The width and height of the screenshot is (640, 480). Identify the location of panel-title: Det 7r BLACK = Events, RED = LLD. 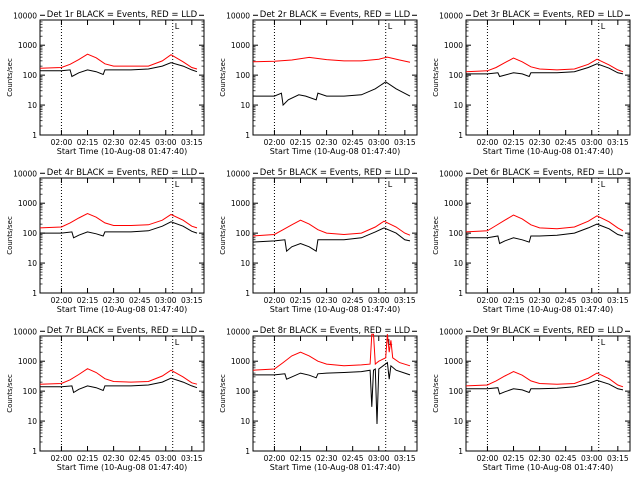
(122, 331).